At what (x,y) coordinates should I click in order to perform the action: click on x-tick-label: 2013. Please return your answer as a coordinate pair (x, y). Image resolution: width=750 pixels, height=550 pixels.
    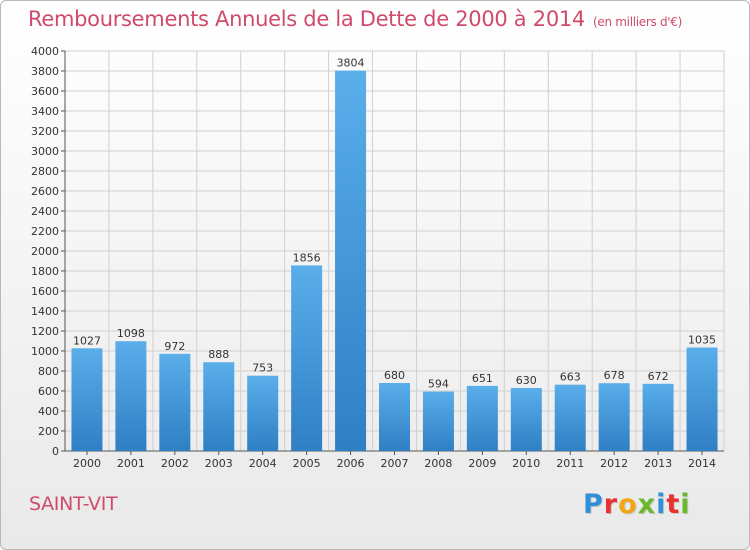
    Looking at the image, I should click on (658, 463).